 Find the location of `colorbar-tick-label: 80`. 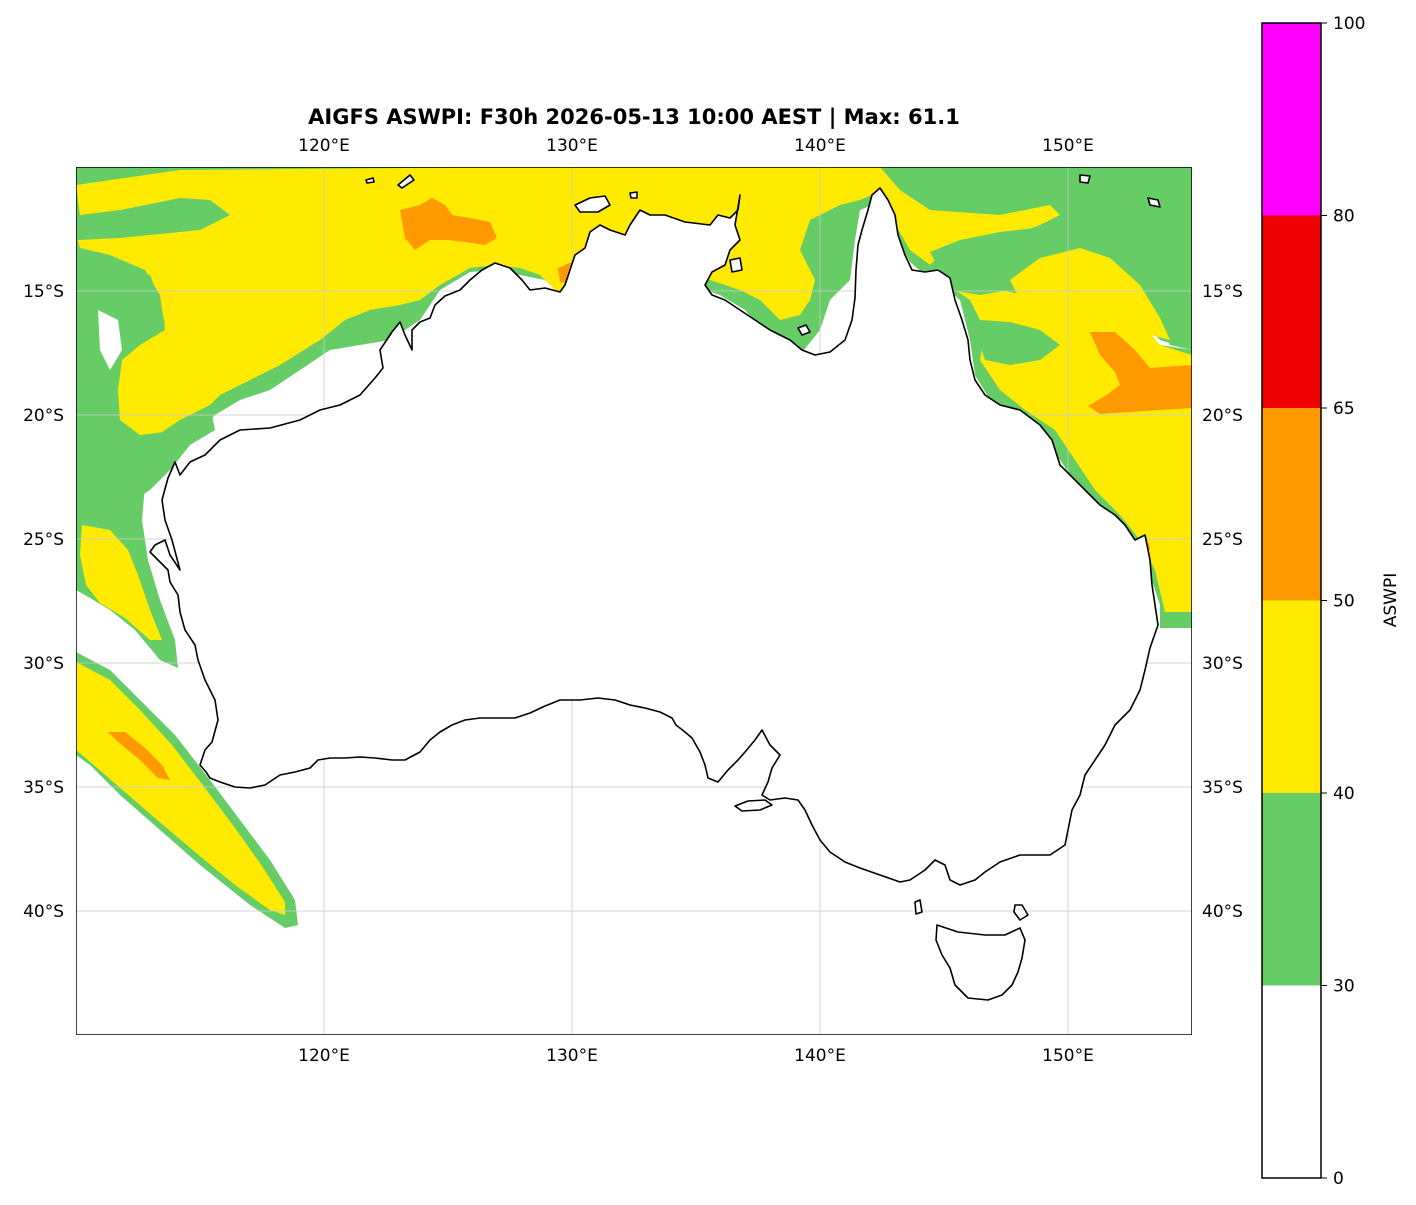

colorbar-tick-label: 80 is located at coordinates (1344, 217).